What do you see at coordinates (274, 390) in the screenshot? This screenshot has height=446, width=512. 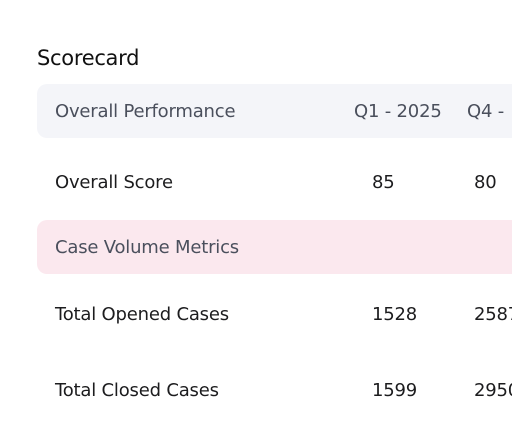 I see `table-row: Total Closed Cases 1599 2950` at bounding box center [274, 390].